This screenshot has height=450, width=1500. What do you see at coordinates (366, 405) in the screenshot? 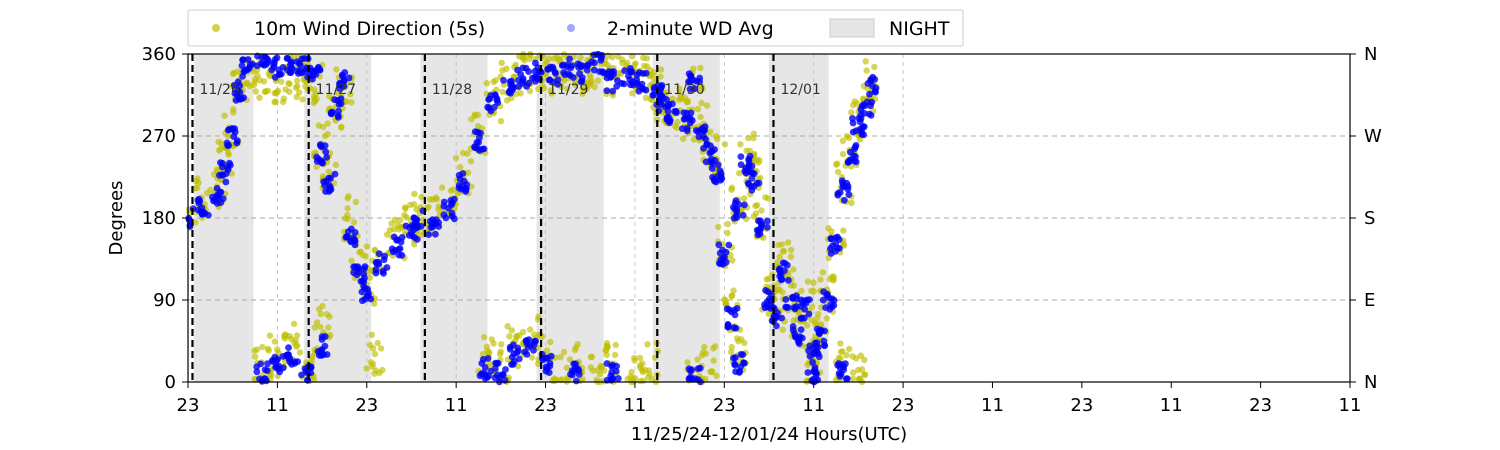
I see `x-tick-label: 23` at bounding box center [366, 405].